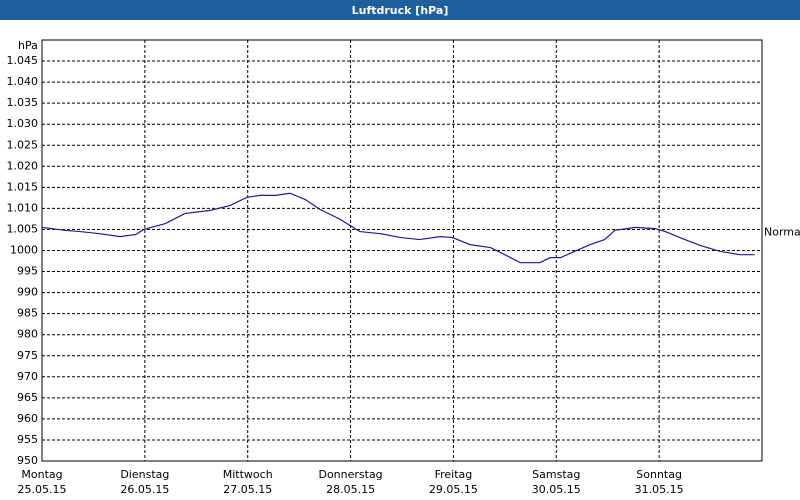 This screenshot has width=800, height=500. What do you see at coordinates (27, 439) in the screenshot?
I see `y-tick-label: 955` at bounding box center [27, 439].